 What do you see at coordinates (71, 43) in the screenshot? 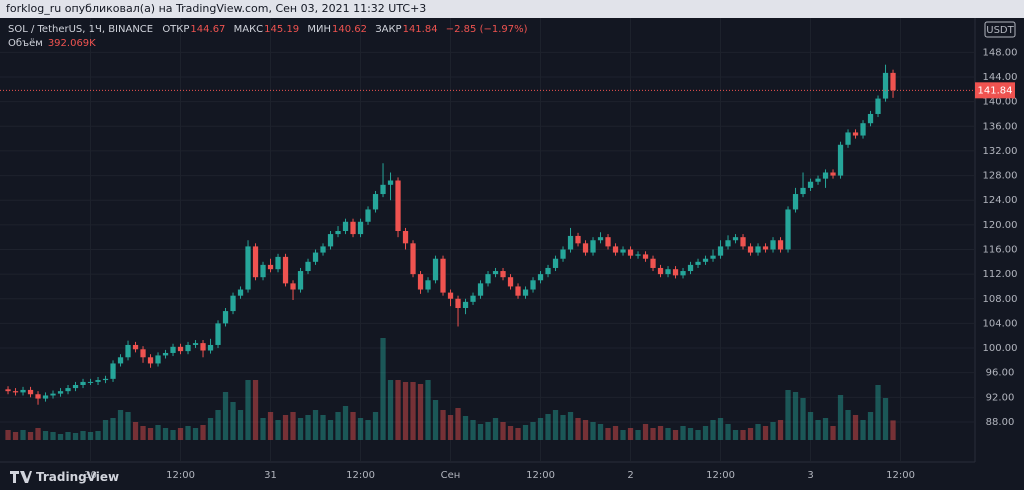
I see `volume-value: 392.069K` at bounding box center [71, 43].